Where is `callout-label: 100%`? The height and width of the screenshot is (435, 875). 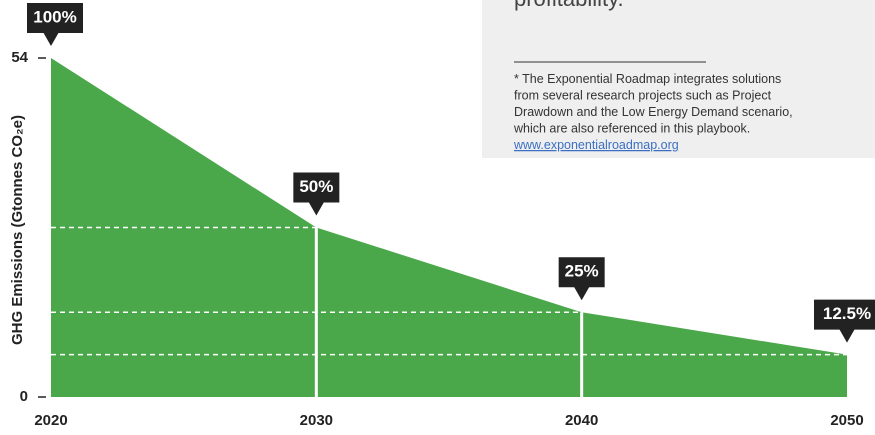 callout-label: 100% is located at coordinates (54, 16).